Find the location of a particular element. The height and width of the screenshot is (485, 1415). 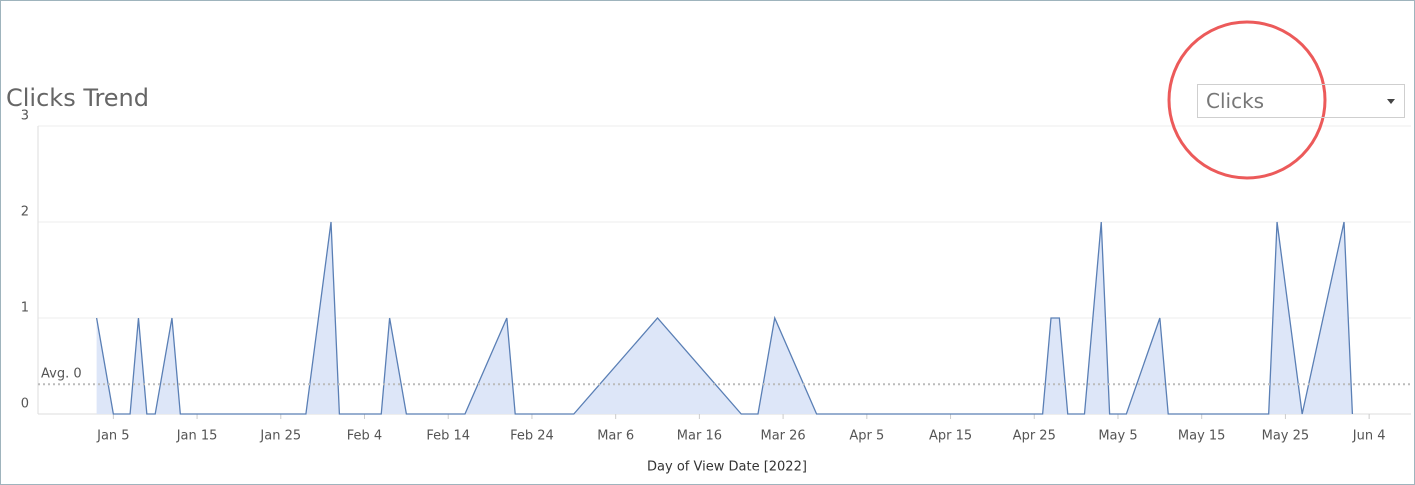

y-tick-label: 1 is located at coordinates (25, 308).